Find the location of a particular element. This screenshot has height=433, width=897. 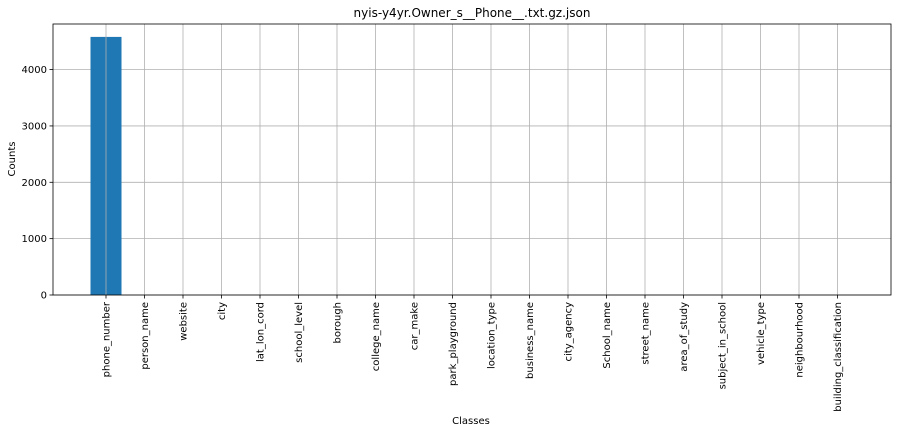

x-tick-label: phone_number is located at coordinates (107, 339).